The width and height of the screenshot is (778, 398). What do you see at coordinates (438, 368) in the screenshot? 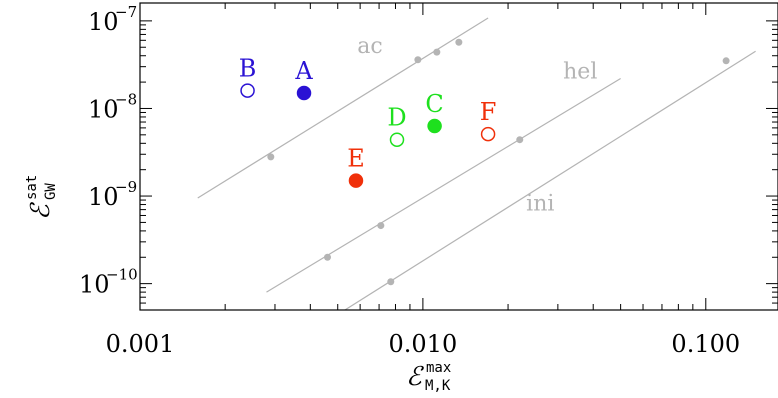
I see `x-axis-label-sup: max` at bounding box center [438, 368].